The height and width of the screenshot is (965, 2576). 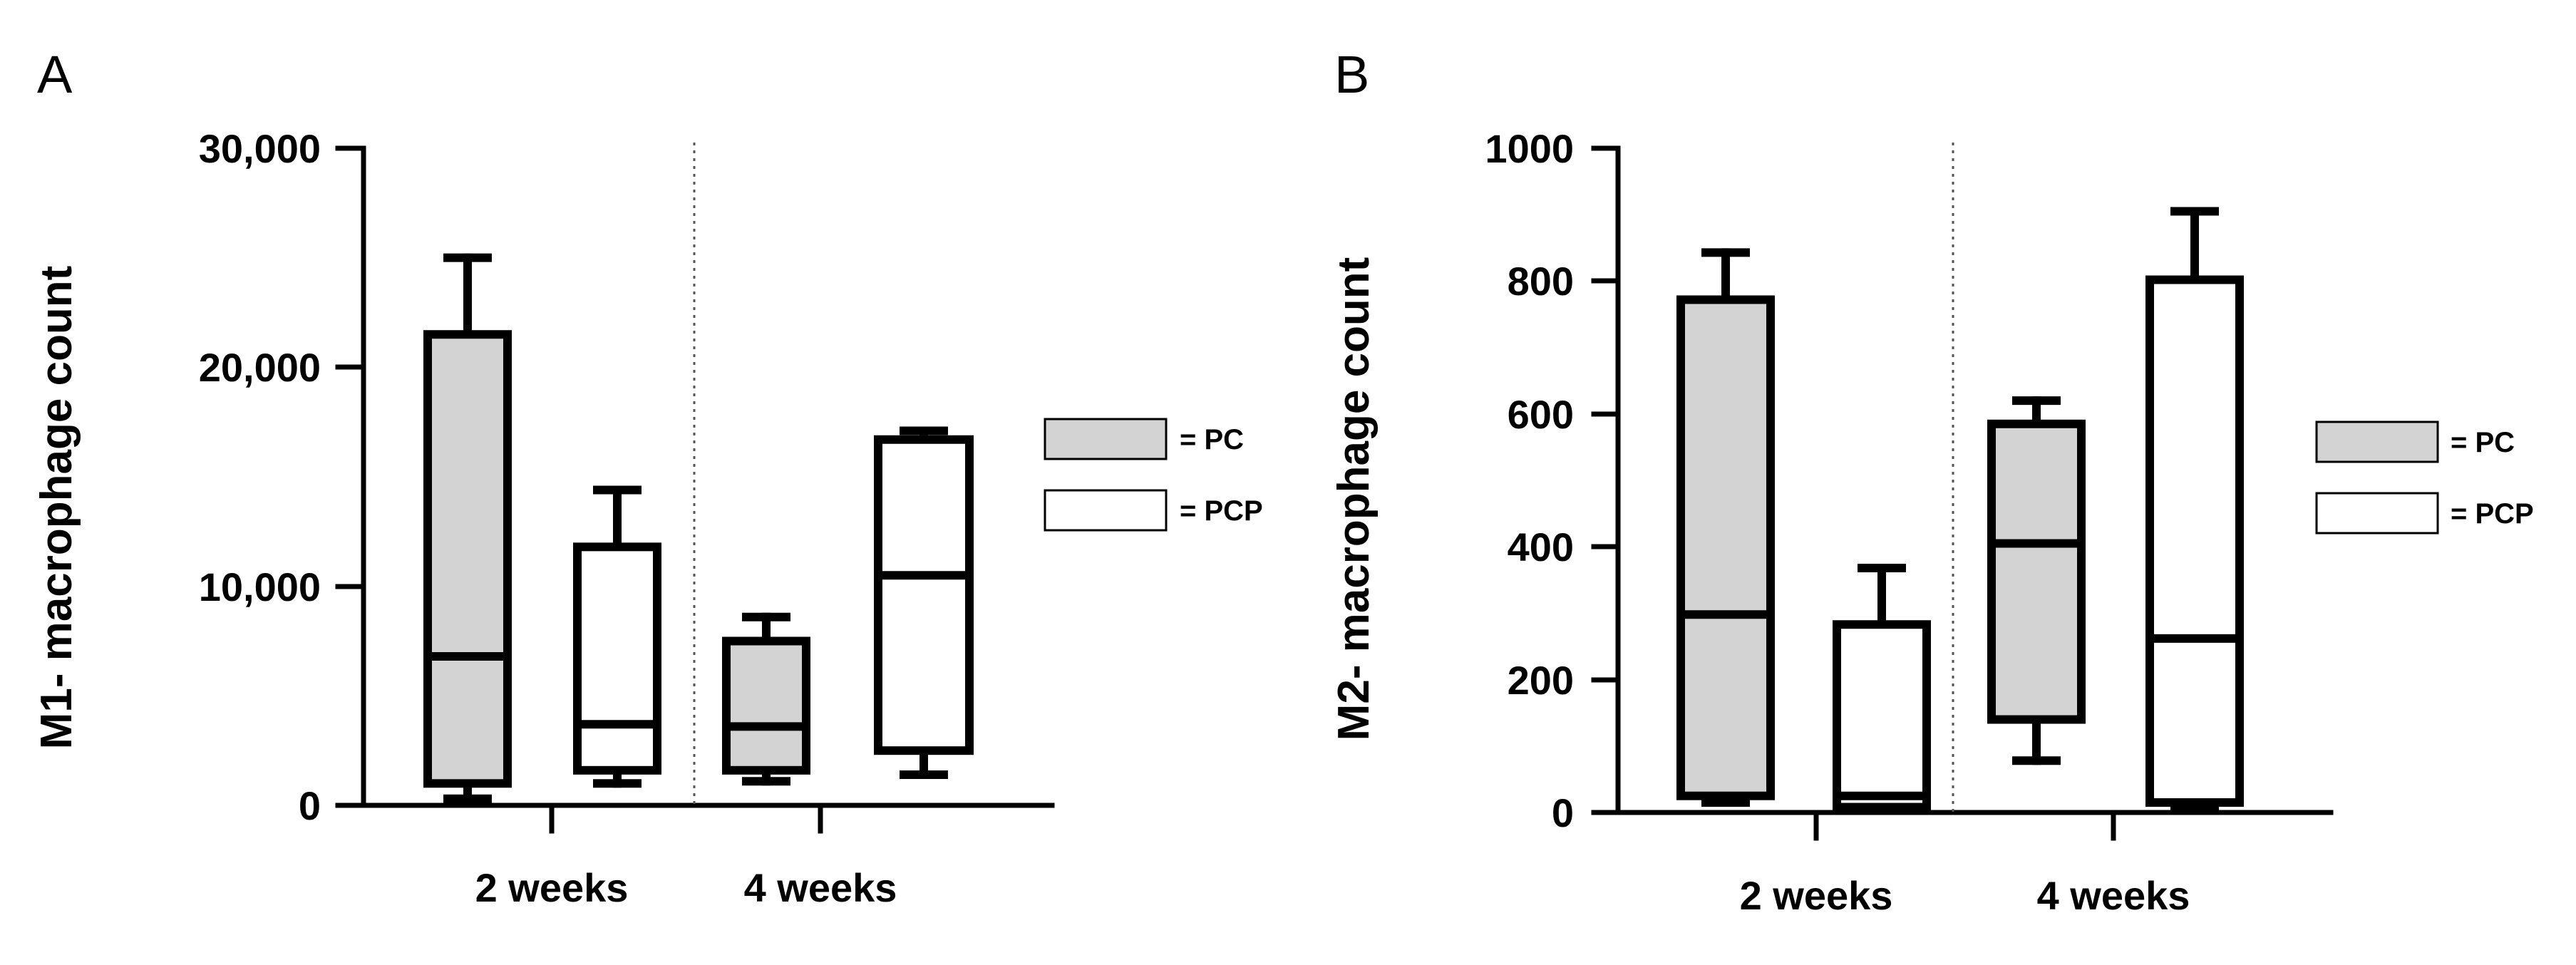 What do you see at coordinates (260, 586) in the screenshot?
I see `y-tick-label-a-1: 10,000` at bounding box center [260, 586].